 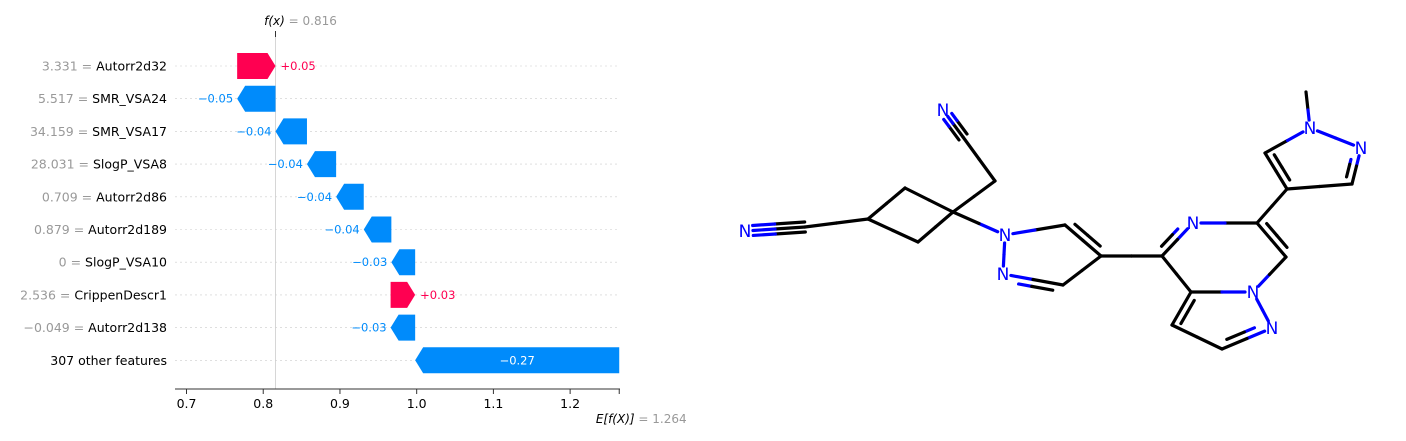 I want to click on x-tick-label: 1.0, so click(x=417, y=403).